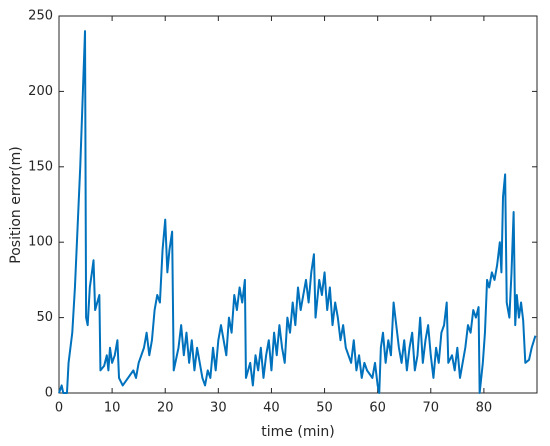 Image resolution: width=550 pixels, height=446 pixels. What do you see at coordinates (377, 408) in the screenshot?
I see `x-tick-label: 60` at bounding box center [377, 408].